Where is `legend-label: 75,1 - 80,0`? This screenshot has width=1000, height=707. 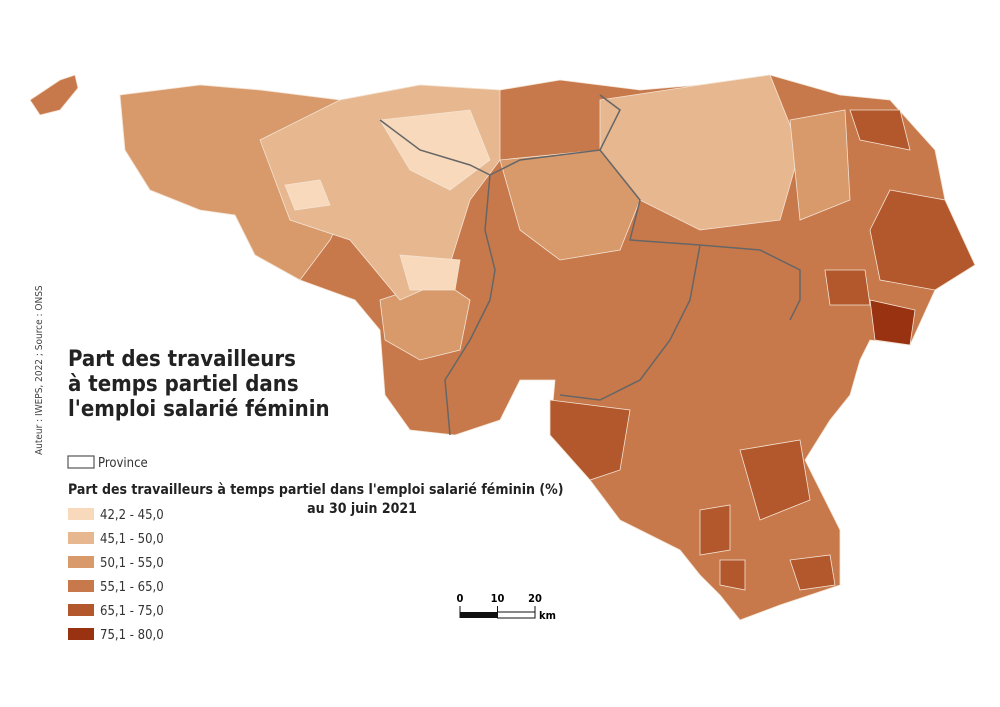 legend-label: 75,1 - 80,0 is located at coordinates (132, 635).